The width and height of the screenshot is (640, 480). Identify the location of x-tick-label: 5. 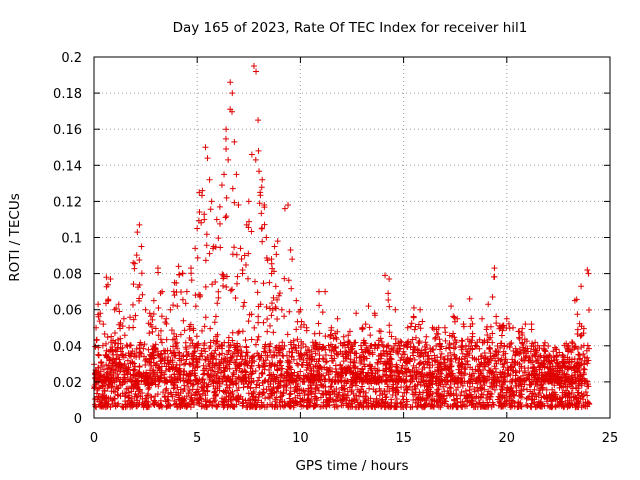
(197, 438).